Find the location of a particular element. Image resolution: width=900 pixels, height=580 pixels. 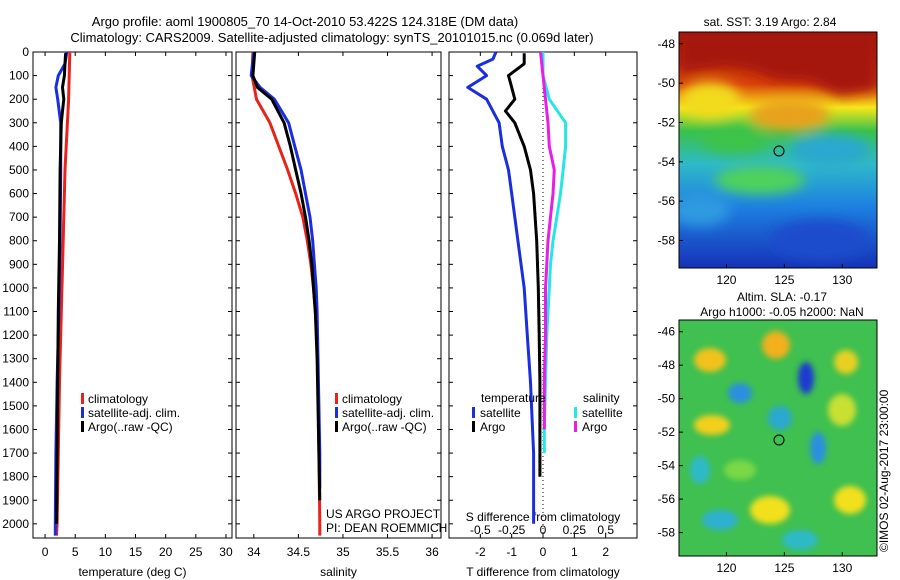

map-y-tick-label: -46 is located at coordinates (667, 332).